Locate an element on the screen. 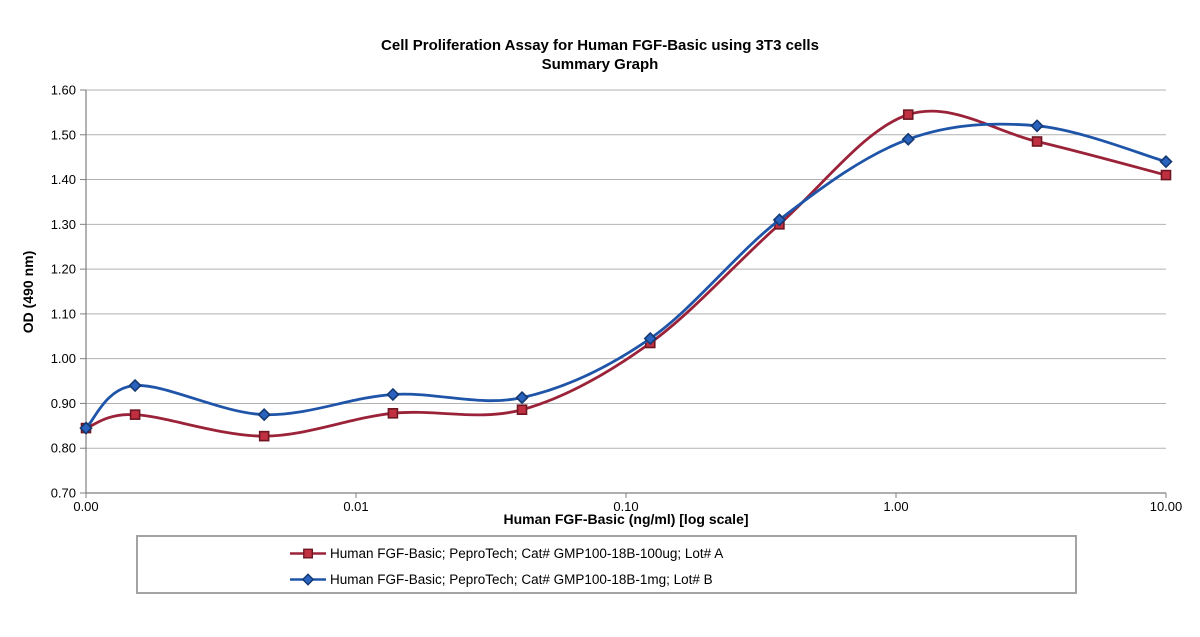  y-tick-label: 1.50 is located at coordinates (63, 134).